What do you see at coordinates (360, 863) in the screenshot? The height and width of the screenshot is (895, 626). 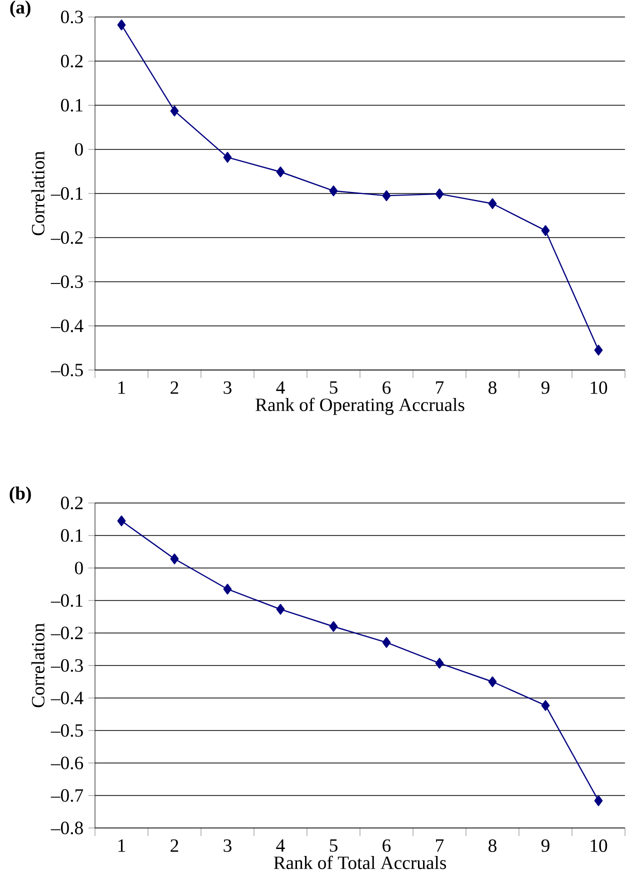 I see `x-axis-title: Rank of Total Accruals` at bounding box center [360, 863].